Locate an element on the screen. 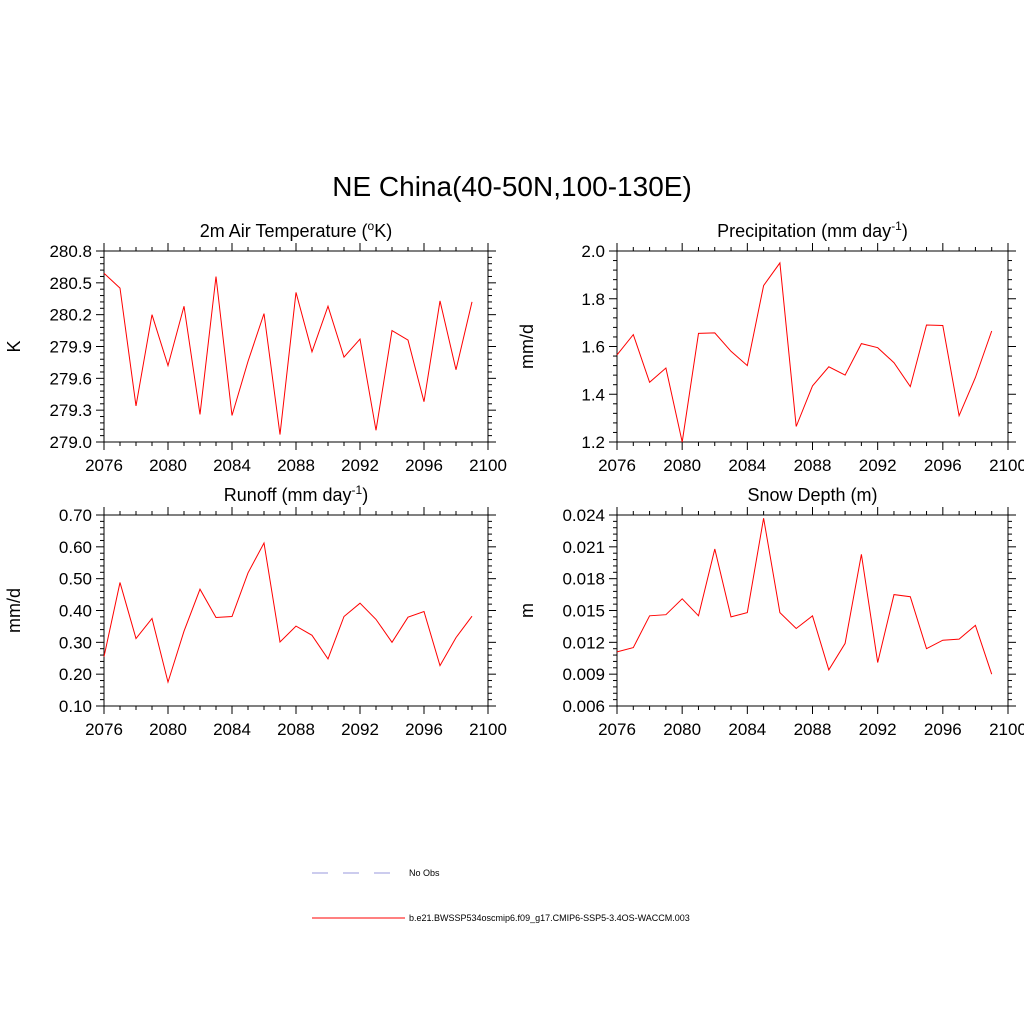 Image resolution: width=1024 pixels, height=1024 pixels. y-tick-label: 1.4 is located at coordinates (593, 394).